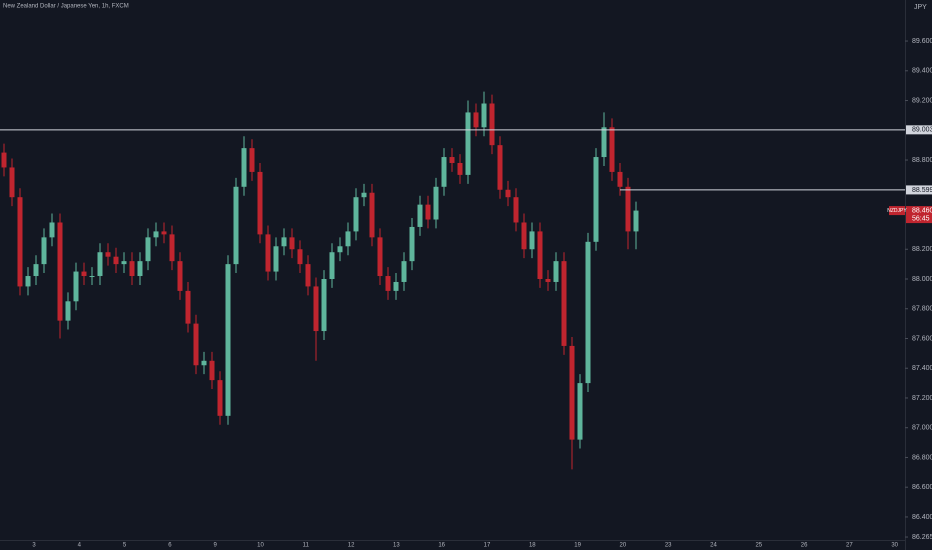 Image resolution: width=932 pixels, height=550 pixels. Describe the element at coordinates (351, 546) in the screenshot. I see `x-tick-label: 12` at that location.